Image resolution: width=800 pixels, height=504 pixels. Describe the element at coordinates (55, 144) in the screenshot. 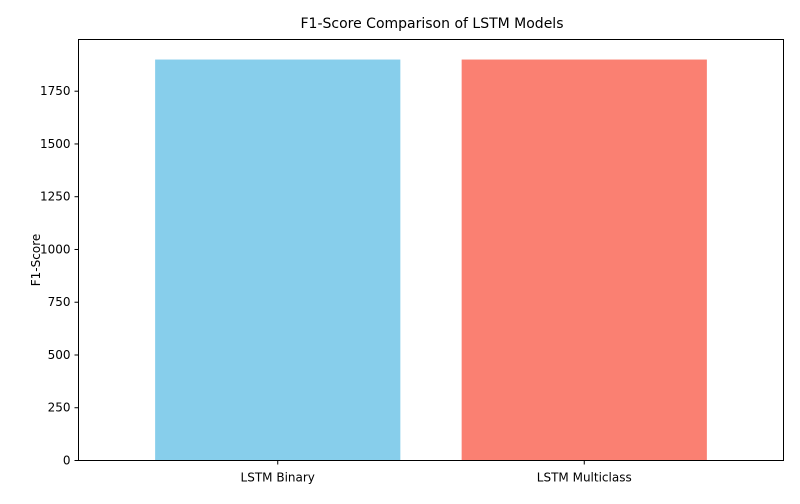

I see `y-tick-label: 1500` at that location.